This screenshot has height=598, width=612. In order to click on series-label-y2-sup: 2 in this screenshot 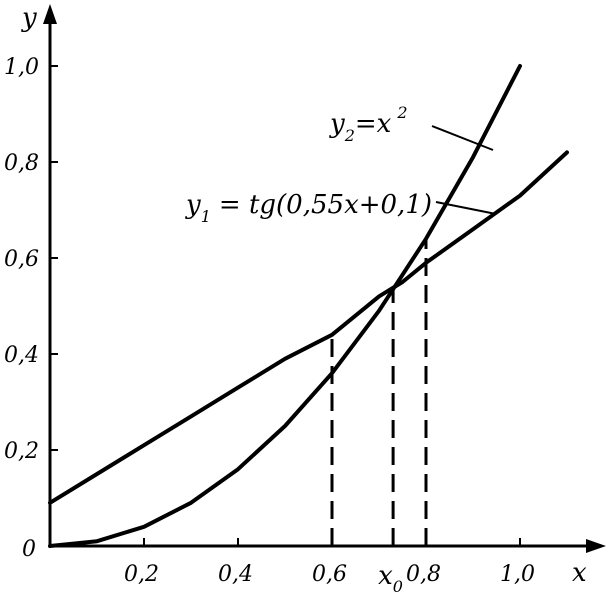, I will do `click(401, 112)`.